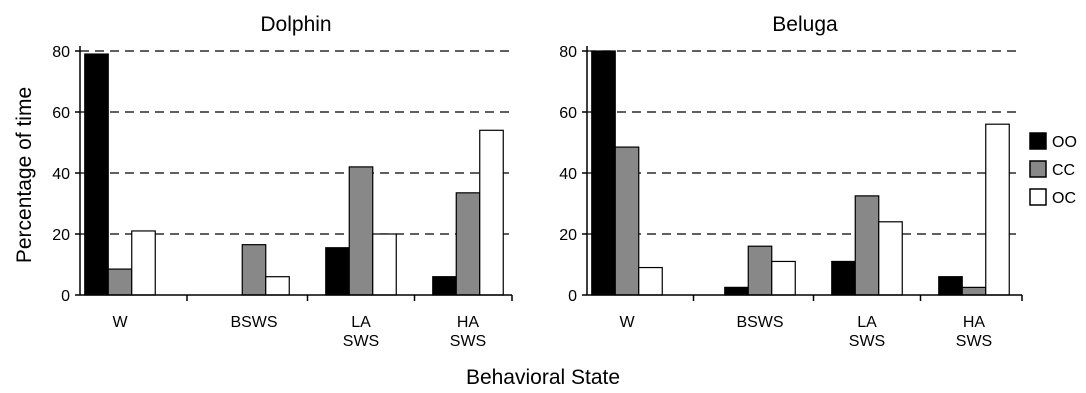 The height and width of the screenshot is (393, 1086). I want to click on legend-swatch-oc, so click(1038, 197).